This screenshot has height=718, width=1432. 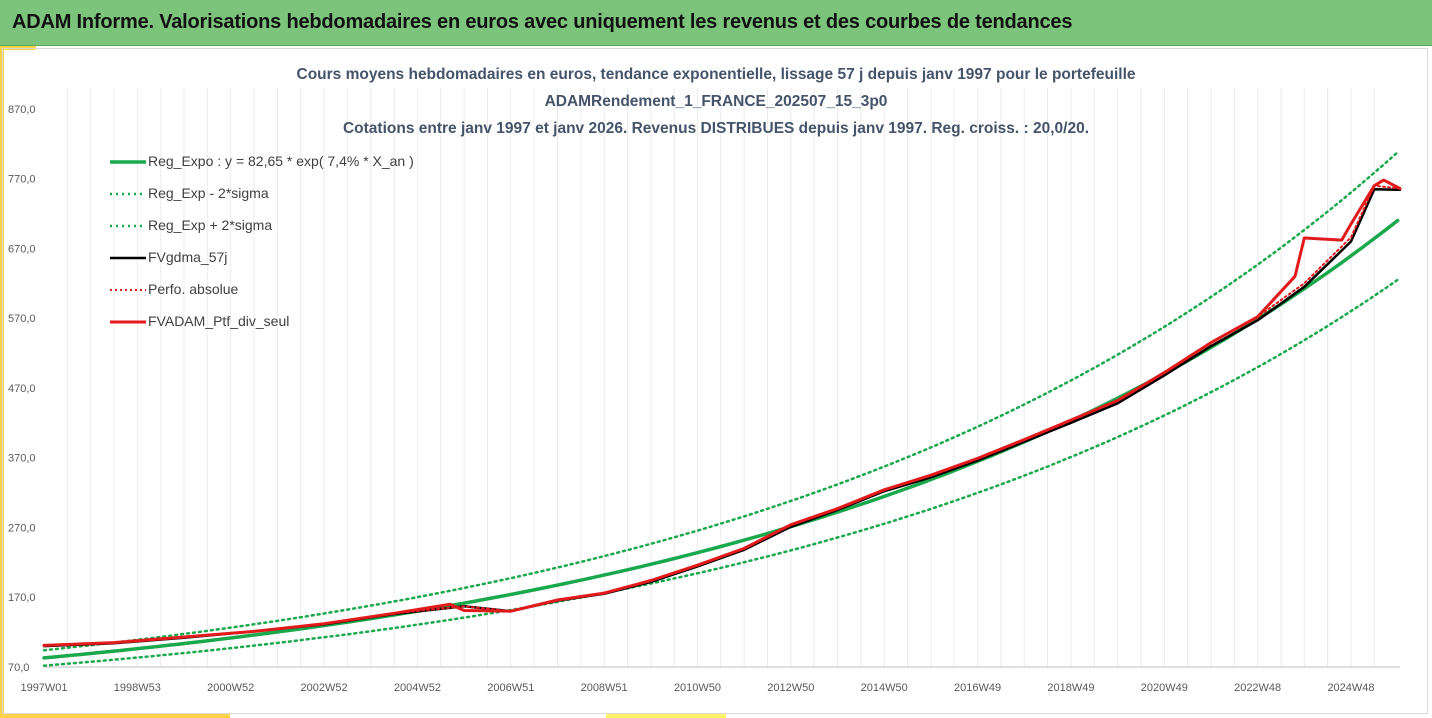 I want to click on chart-title-line-2: ADAMRendement_1_FRANCE_202507_15_3p0, so click(x=716, y=101).